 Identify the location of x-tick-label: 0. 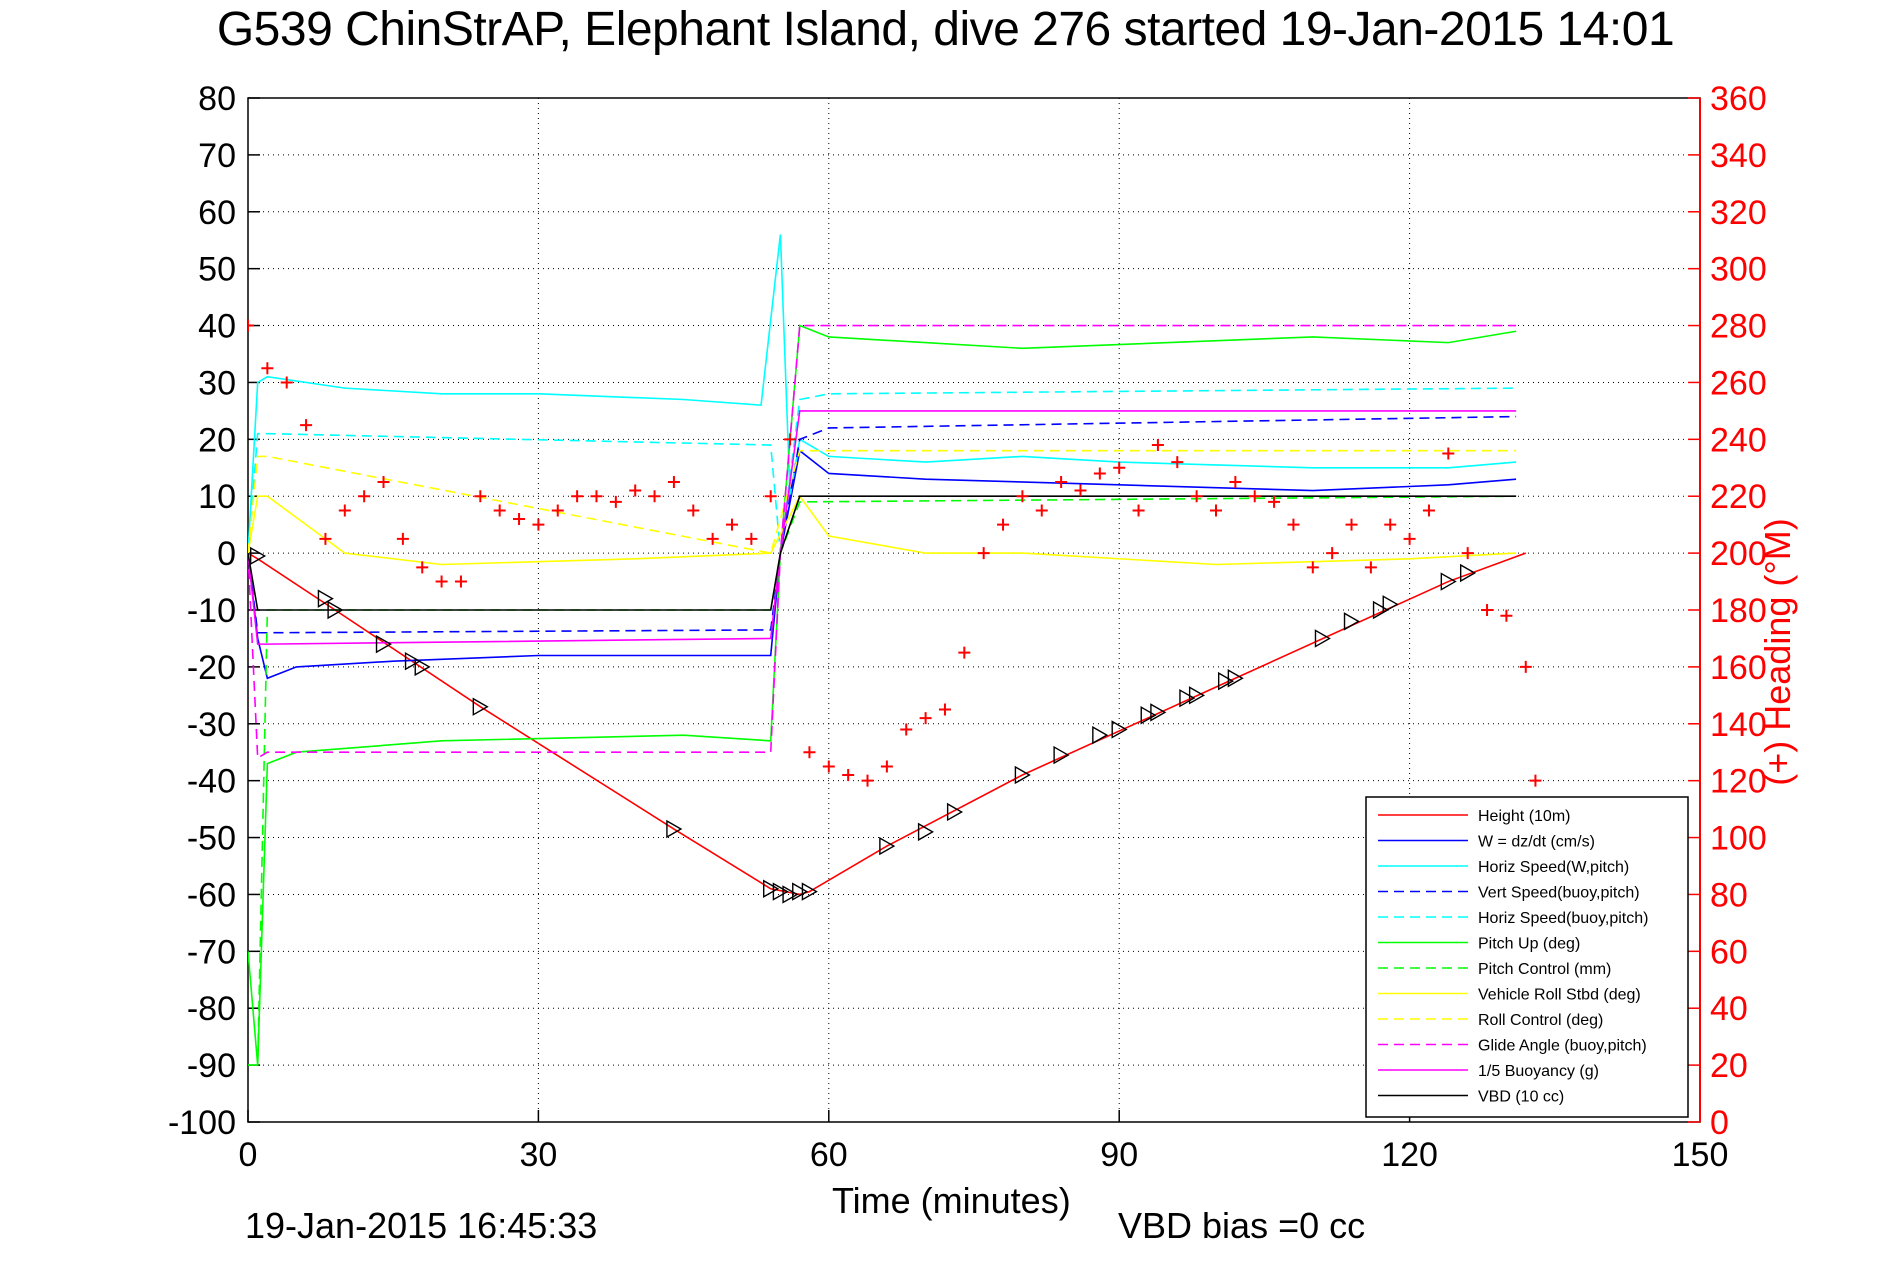
(248, 1155).